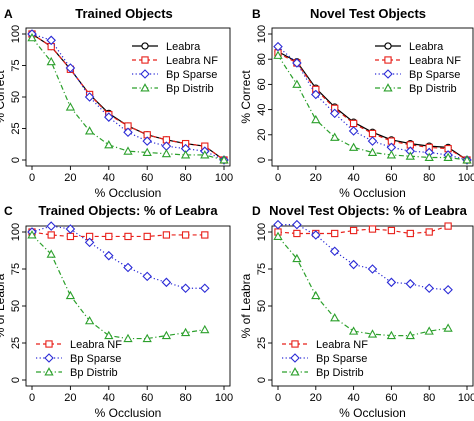 This screenshot has height=421, width=474. I want to click on panel-title: Trained Objects: % of Leabra, so click(128, 210).